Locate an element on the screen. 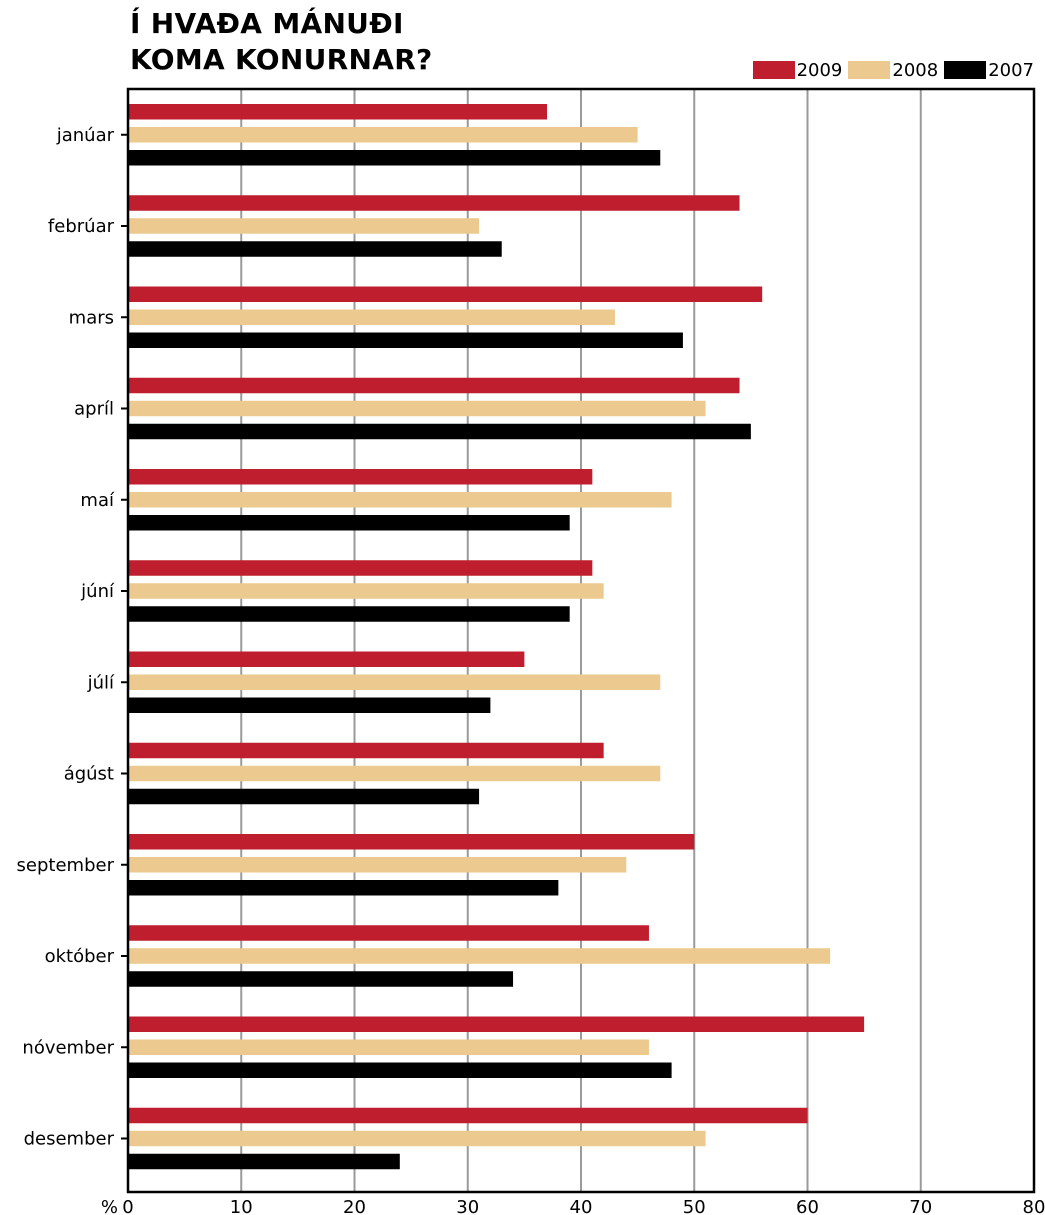 This screenshot has height=1215, width=1045. bar-2008-nóvember is located at coordinates (388, 1047).